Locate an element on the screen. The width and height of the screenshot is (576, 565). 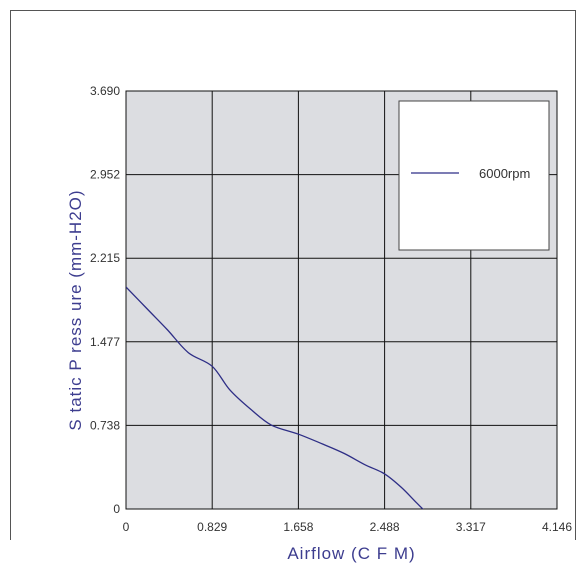
y-tick-label: 0.738 is located at coordinates (105, 425).